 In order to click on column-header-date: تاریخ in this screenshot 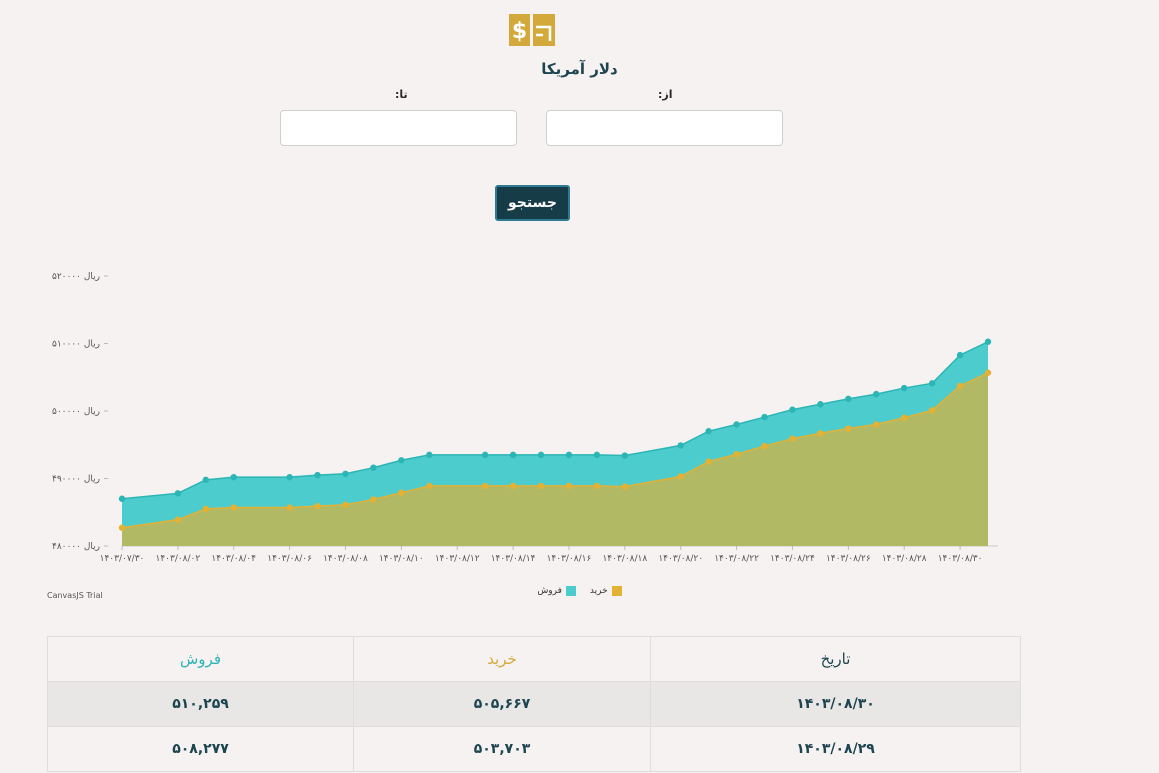, I will do `click(835, 659)`.